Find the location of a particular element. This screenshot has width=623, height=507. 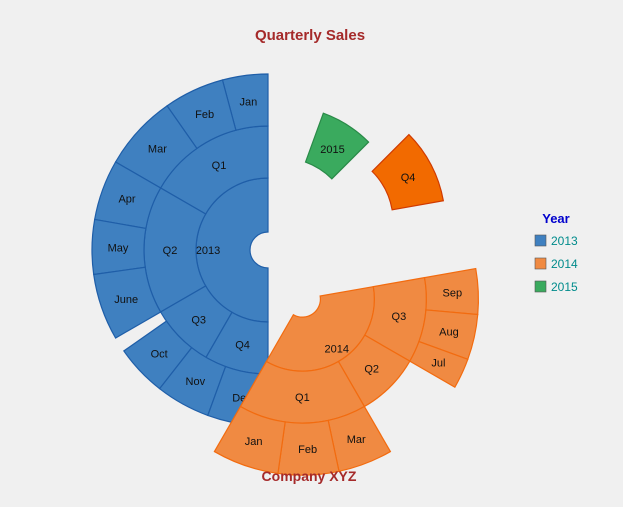

segment-label-y2013-q1-m1: Feb is located at coordinates (204, 115).